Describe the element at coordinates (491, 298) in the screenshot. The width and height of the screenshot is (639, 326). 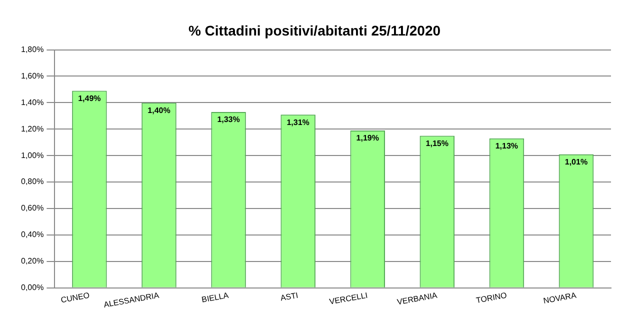
I see `x-tick-label: TORINO` at that location.